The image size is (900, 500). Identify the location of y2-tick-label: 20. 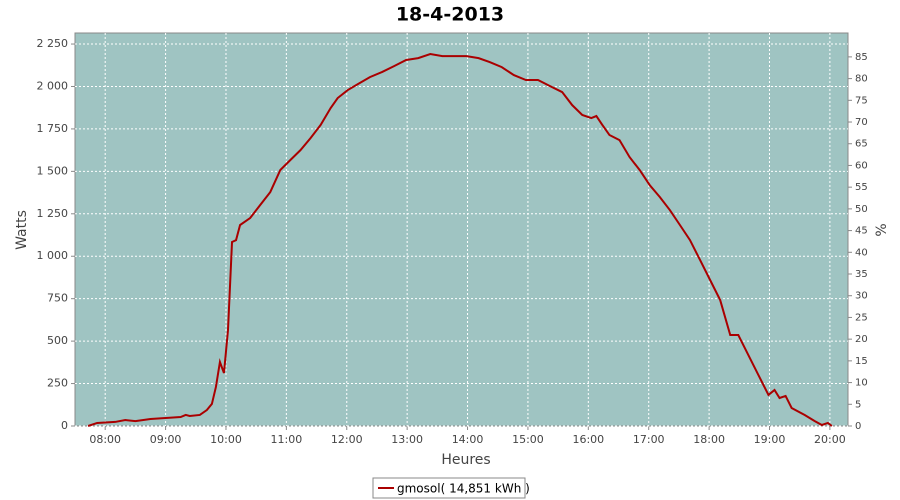
(861, 339).